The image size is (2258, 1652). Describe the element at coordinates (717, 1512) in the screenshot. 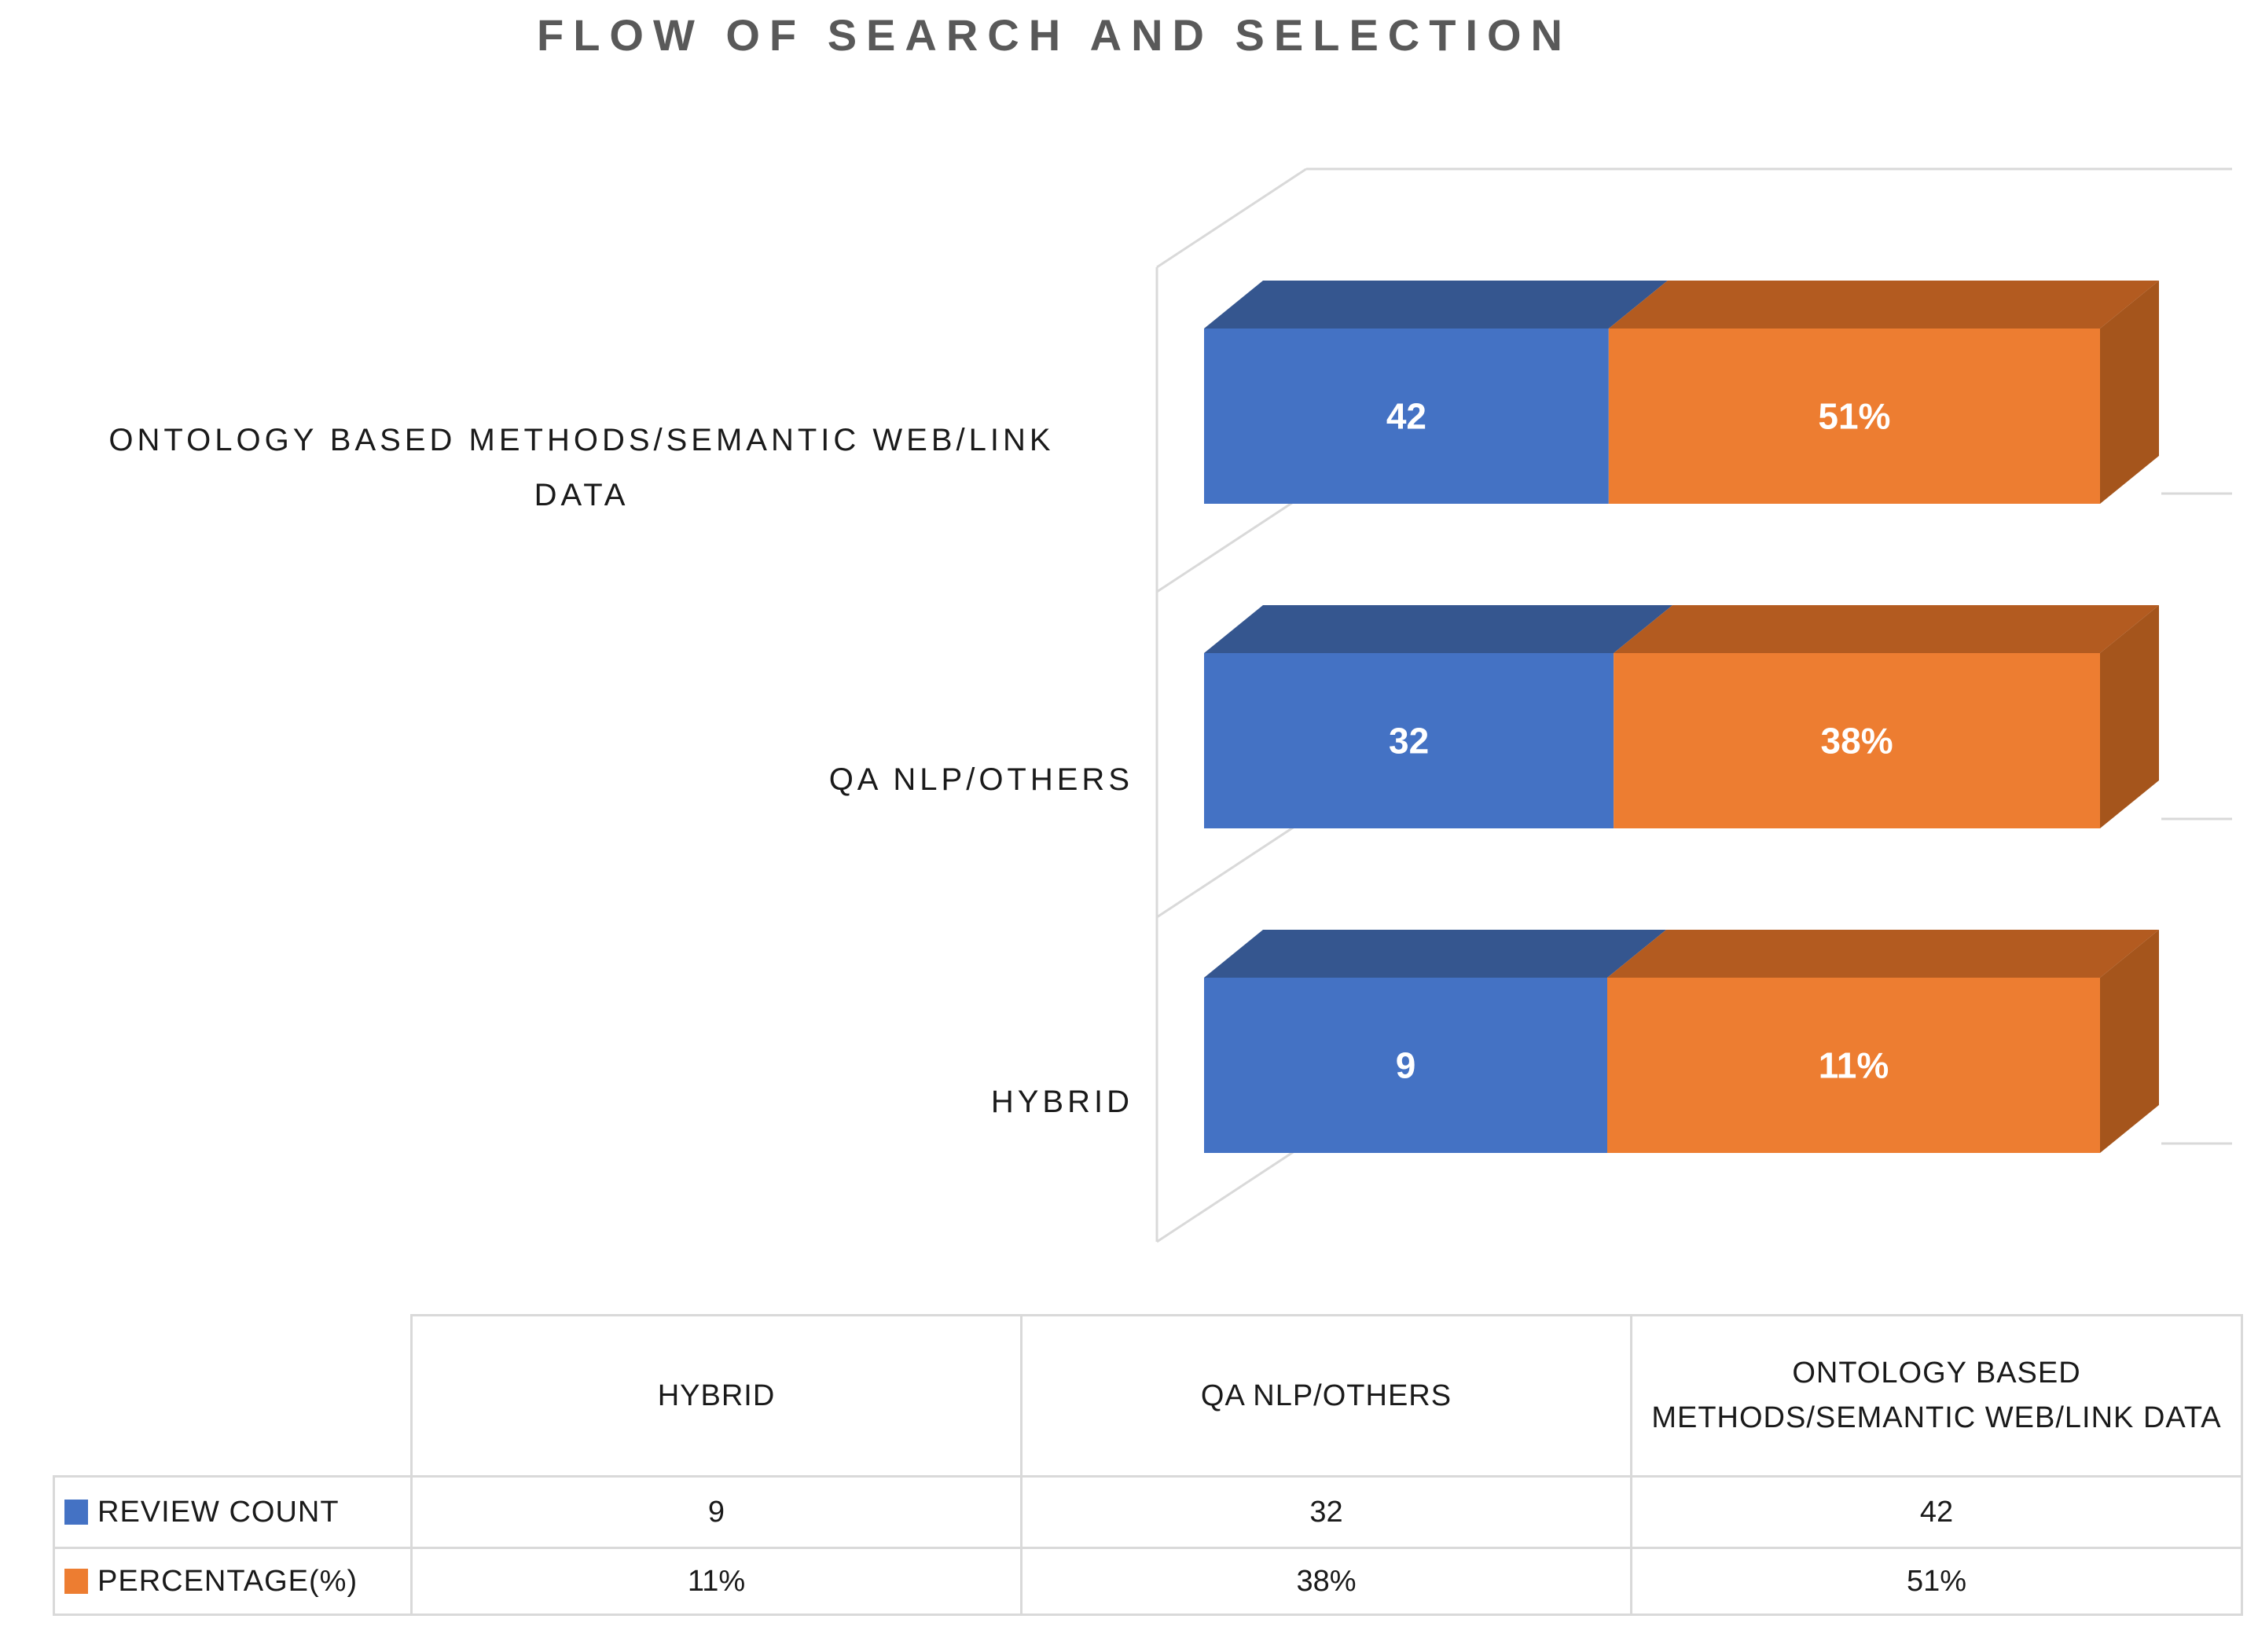

I see `table-cell: 9` at that location.